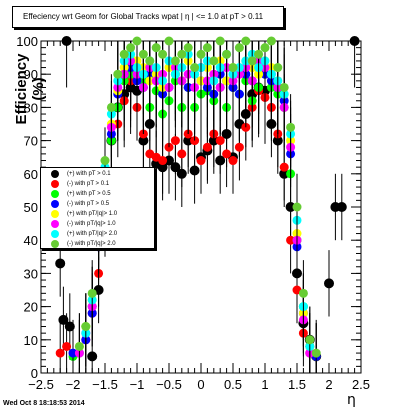 Image resolution: width=400 pixels, height=414 pixels. I want to click on x-tick-label: −2.5, so click(41, 384).